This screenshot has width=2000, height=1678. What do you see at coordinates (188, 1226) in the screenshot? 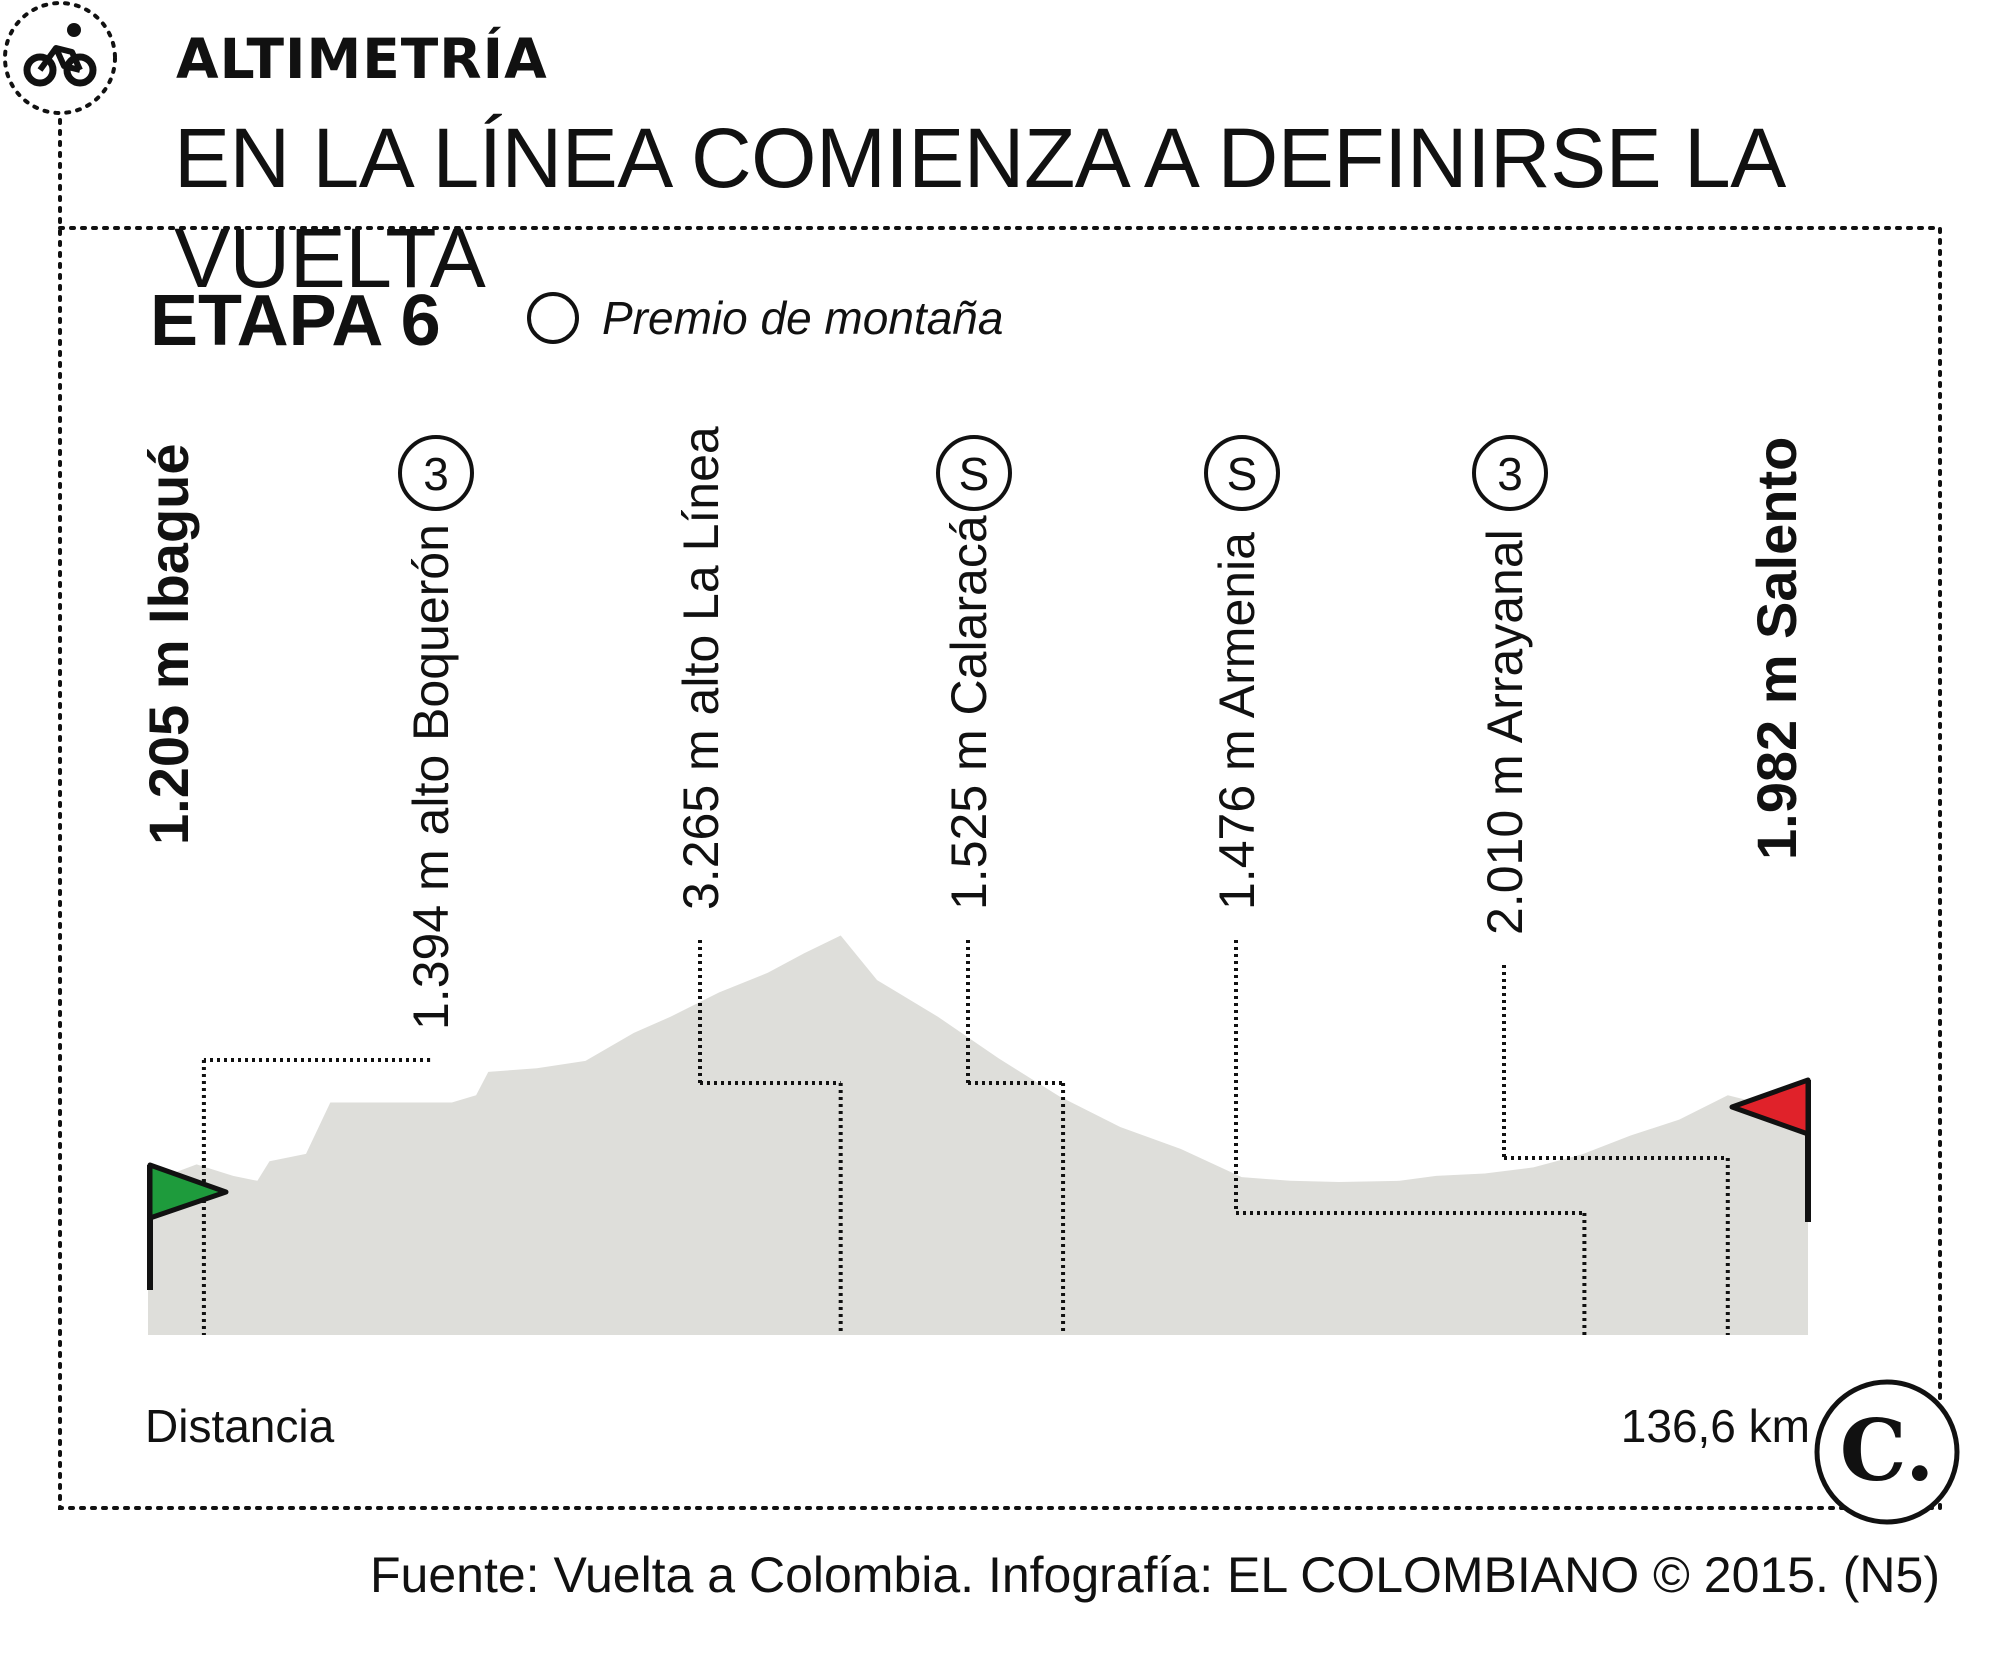
I see `start-flag-icon` at bounding box center [188, 1226].